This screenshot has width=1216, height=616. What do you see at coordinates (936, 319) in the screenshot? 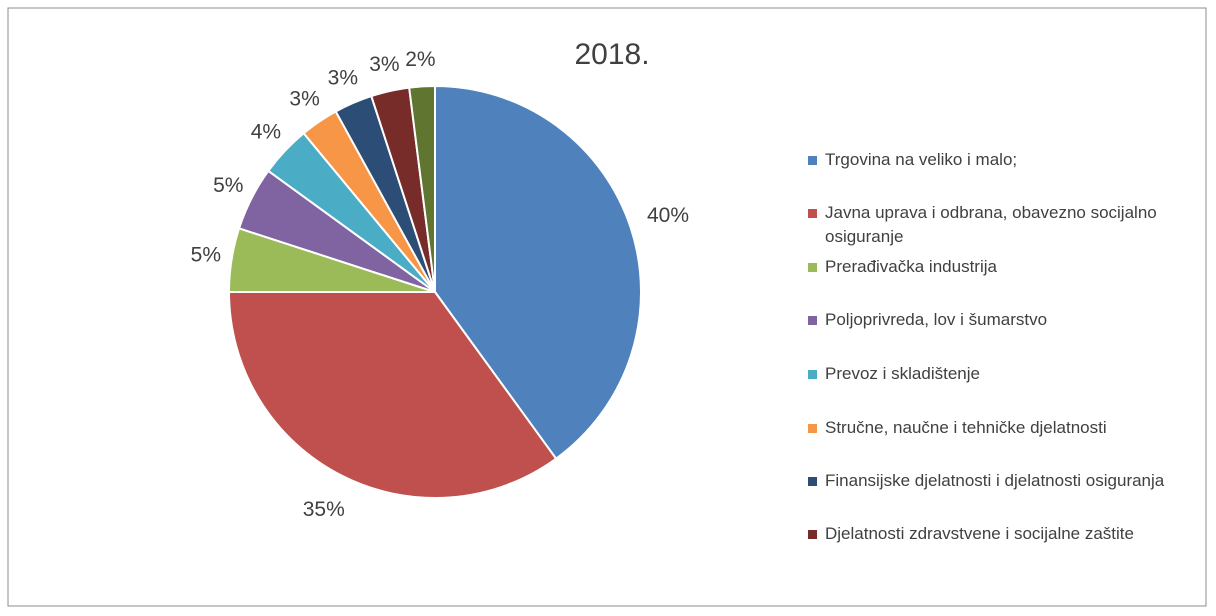
I see `legend-label: Poljoprivreda, lov i šumarstvo` at bounding box center [936, 319].